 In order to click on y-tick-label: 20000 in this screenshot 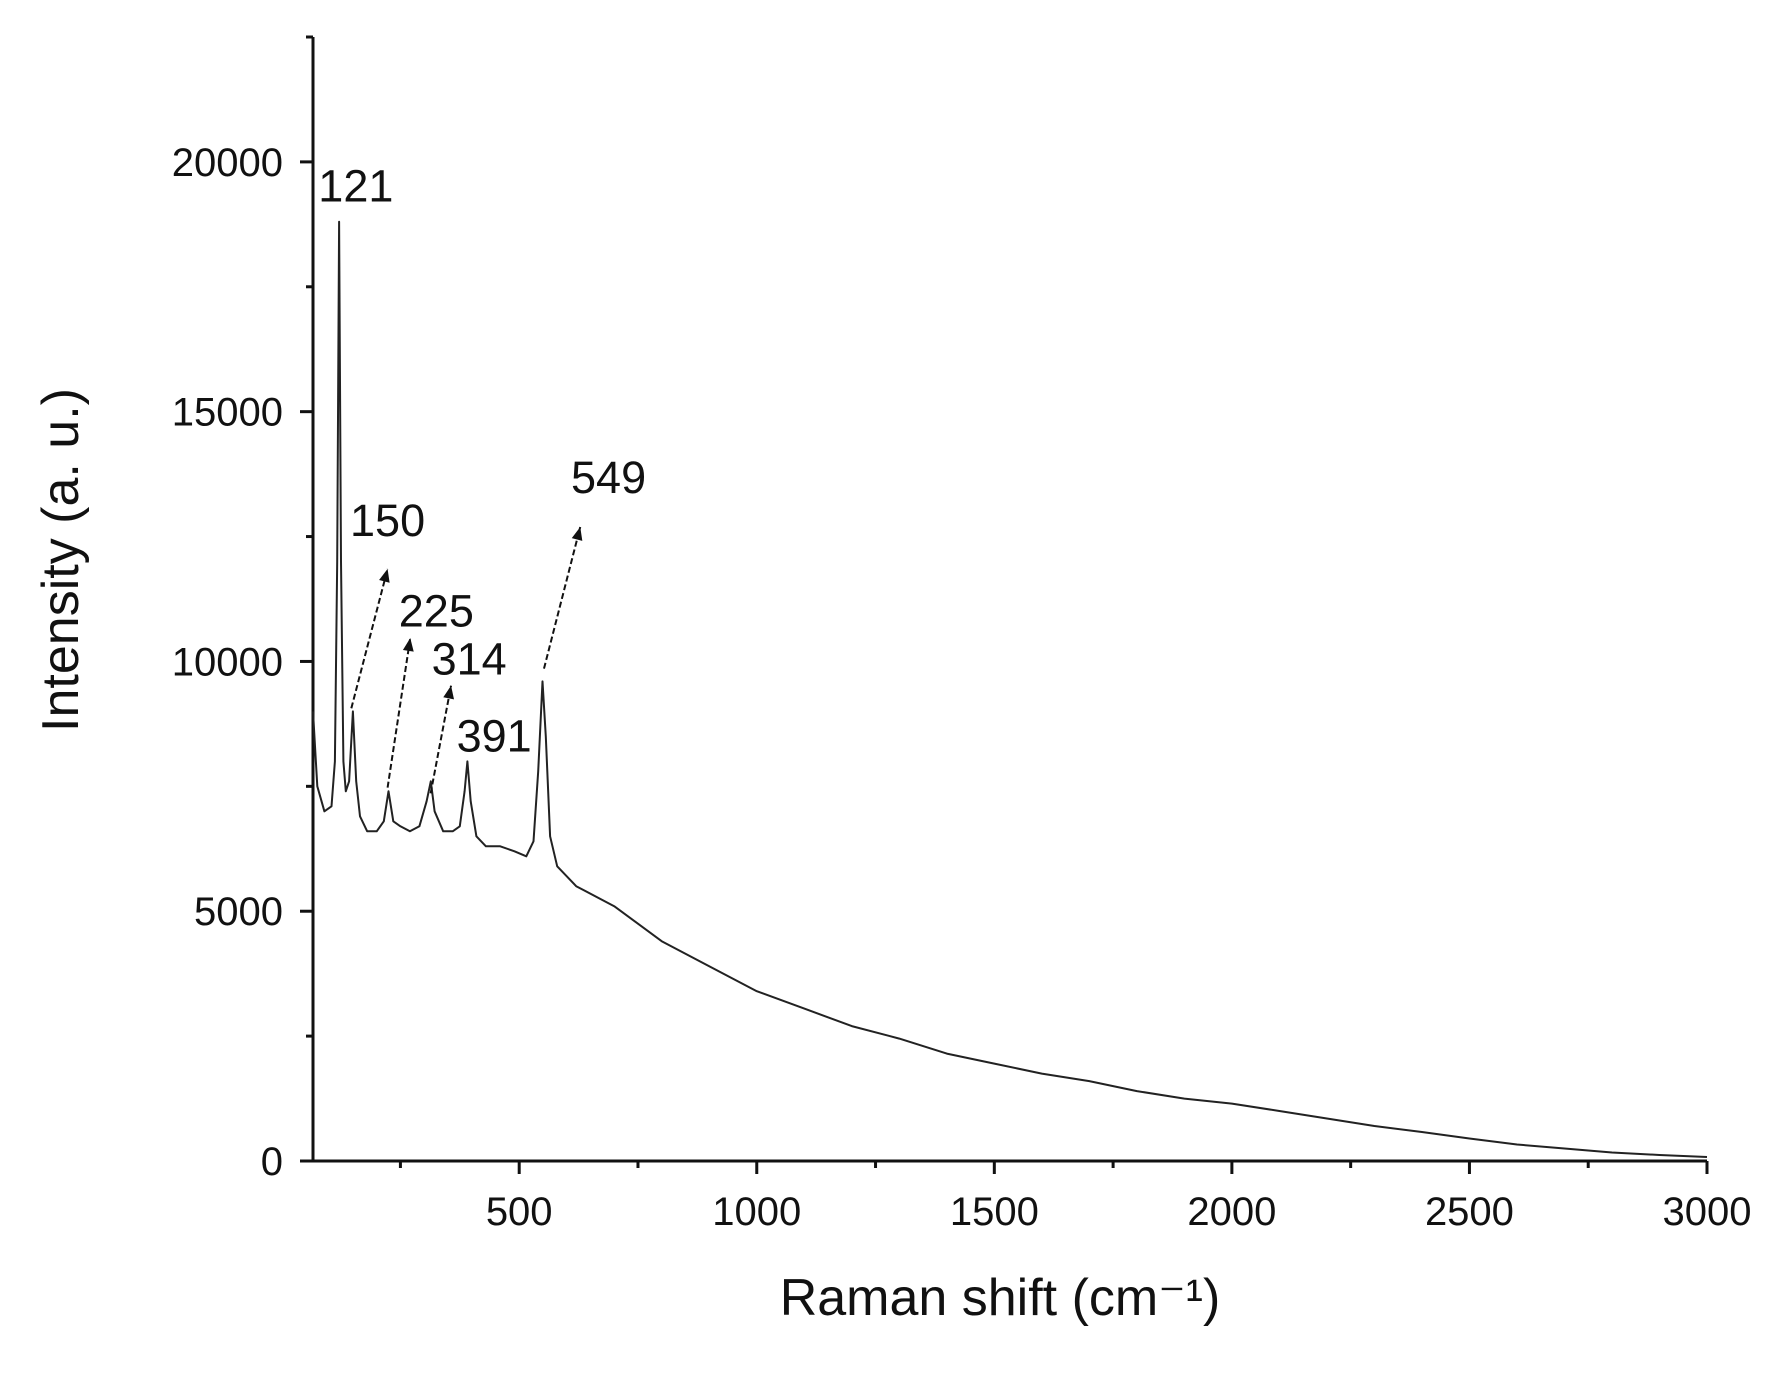, I will do `click(227, 163)`.